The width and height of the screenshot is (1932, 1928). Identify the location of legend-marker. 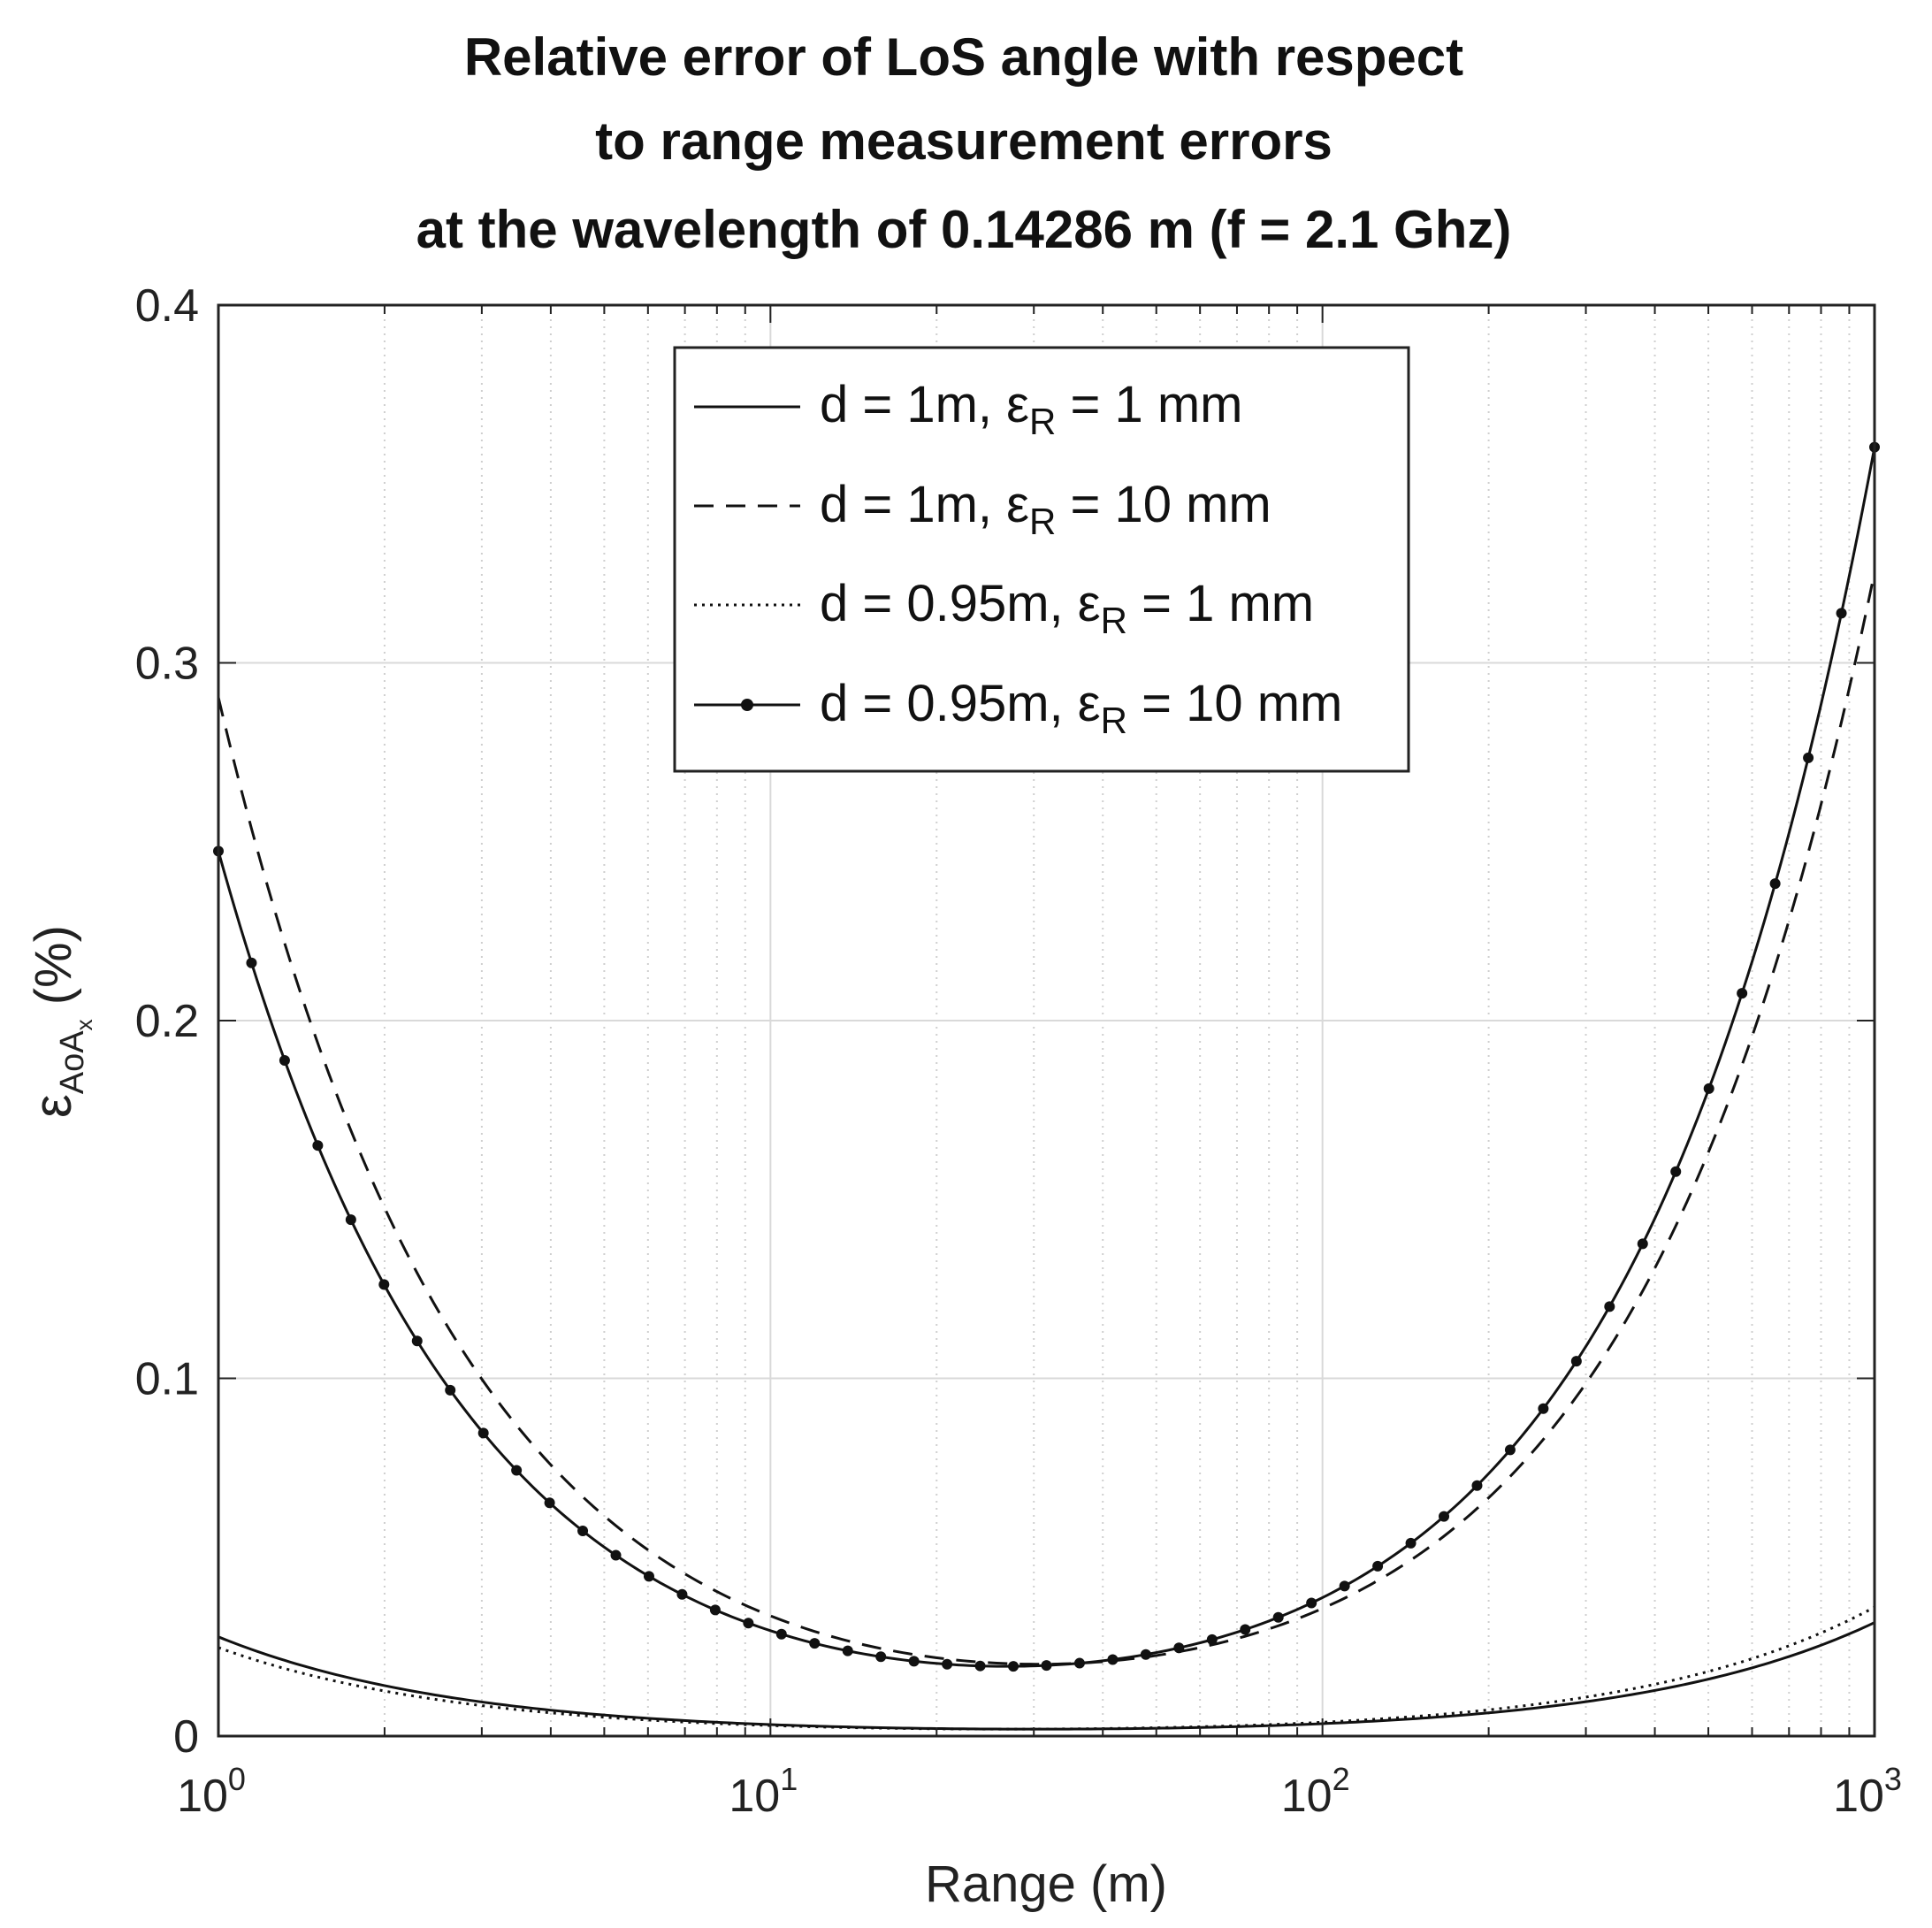
(747, 705).